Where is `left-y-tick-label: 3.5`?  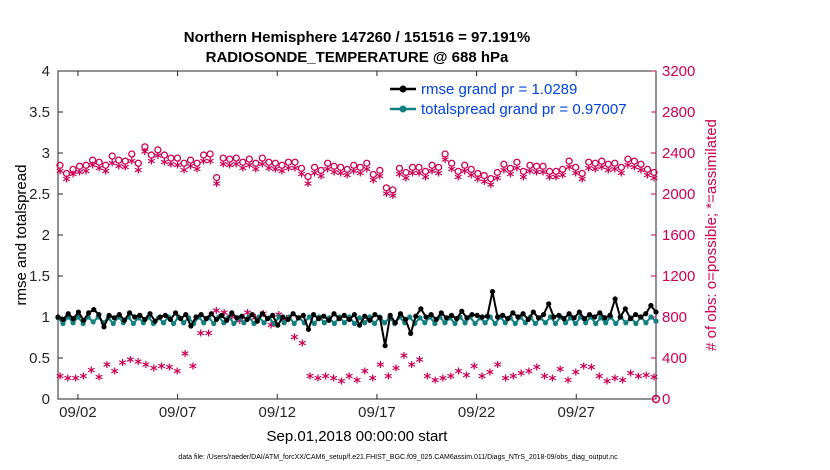 left-y-tick-label: 3.5 is located at coordinates (39, 112).